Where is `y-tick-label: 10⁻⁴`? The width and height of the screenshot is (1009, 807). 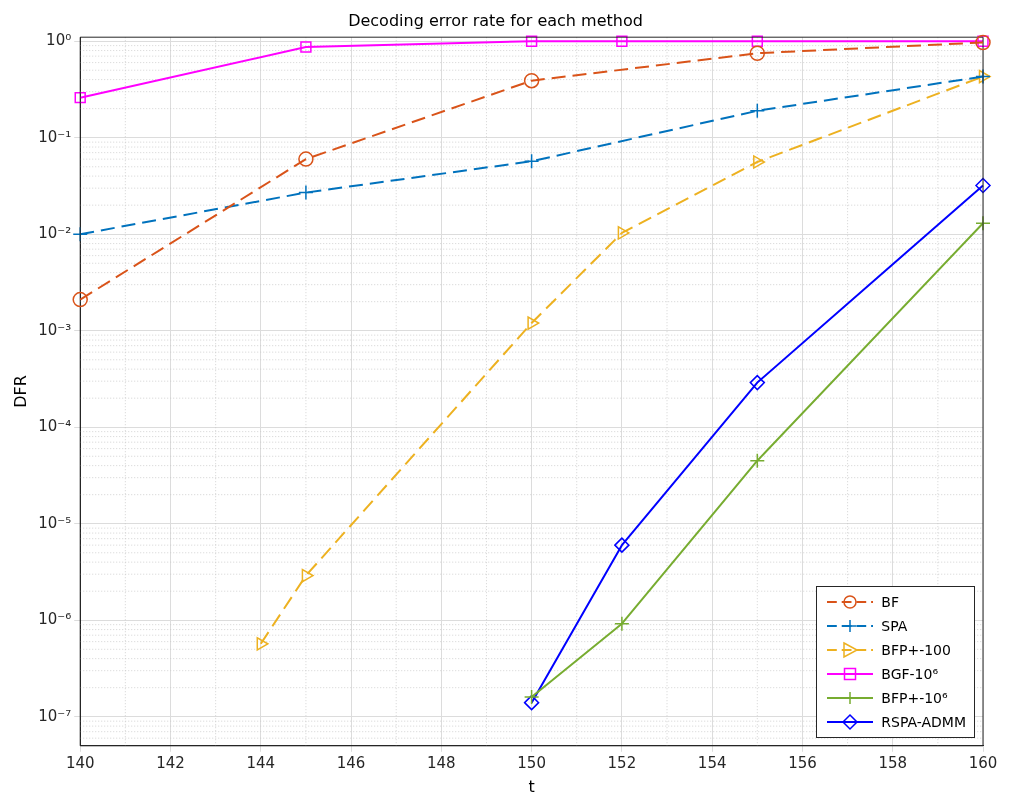 y-tick-label: 10⁻⁴ is located at coordinates (55, 426).